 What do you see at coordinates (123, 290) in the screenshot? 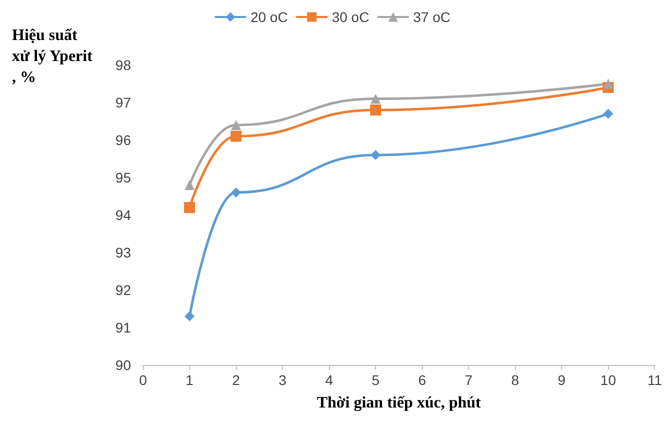
I see `y-tick-label: 92` at bounding box center [123, 290].